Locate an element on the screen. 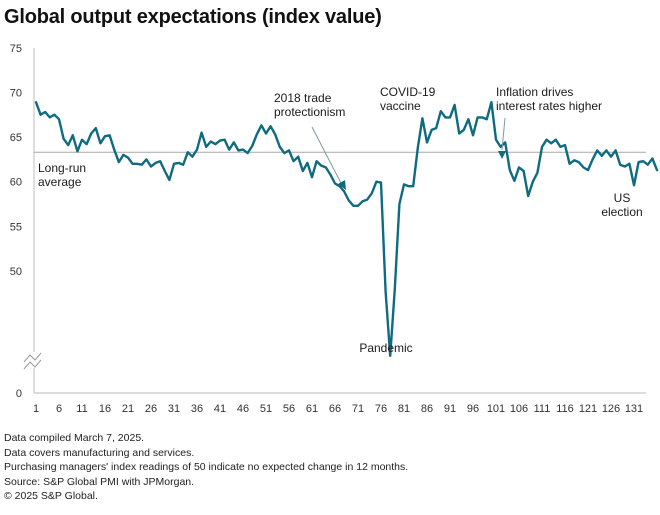 The width and height of the screenshot is (660, 515). y-tick-label: 75 is located at coordinates (16, 49).